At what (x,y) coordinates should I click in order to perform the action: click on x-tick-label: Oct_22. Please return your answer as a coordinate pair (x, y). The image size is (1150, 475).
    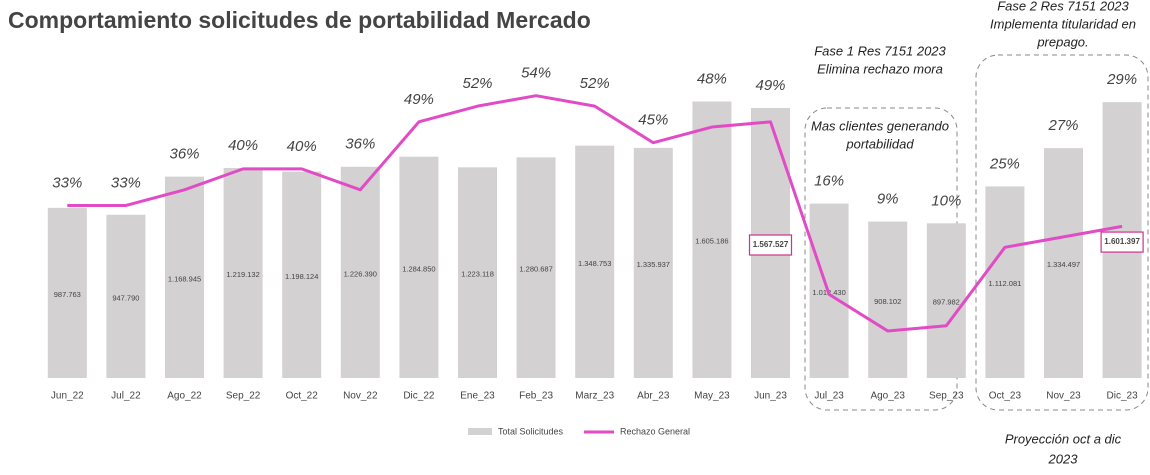
    Looking at the image, I should click on (302, 396).